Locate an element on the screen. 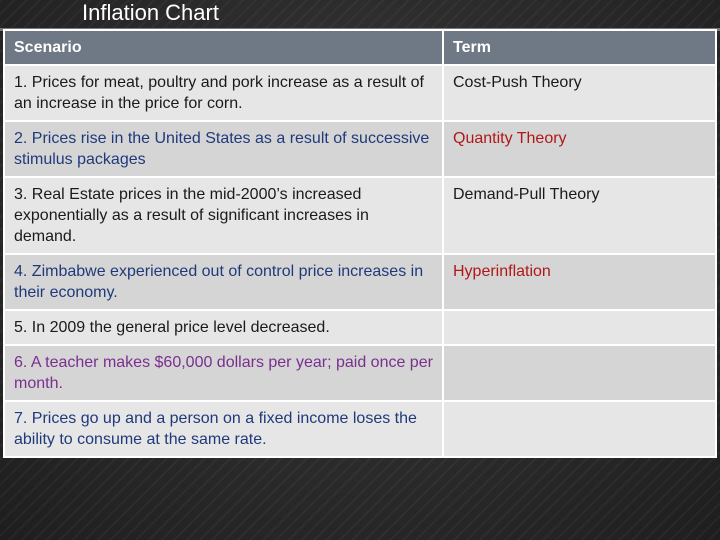 The image size is (720, 540). term-cell: Cost-Push Theory is located at coordinates (579, 93).